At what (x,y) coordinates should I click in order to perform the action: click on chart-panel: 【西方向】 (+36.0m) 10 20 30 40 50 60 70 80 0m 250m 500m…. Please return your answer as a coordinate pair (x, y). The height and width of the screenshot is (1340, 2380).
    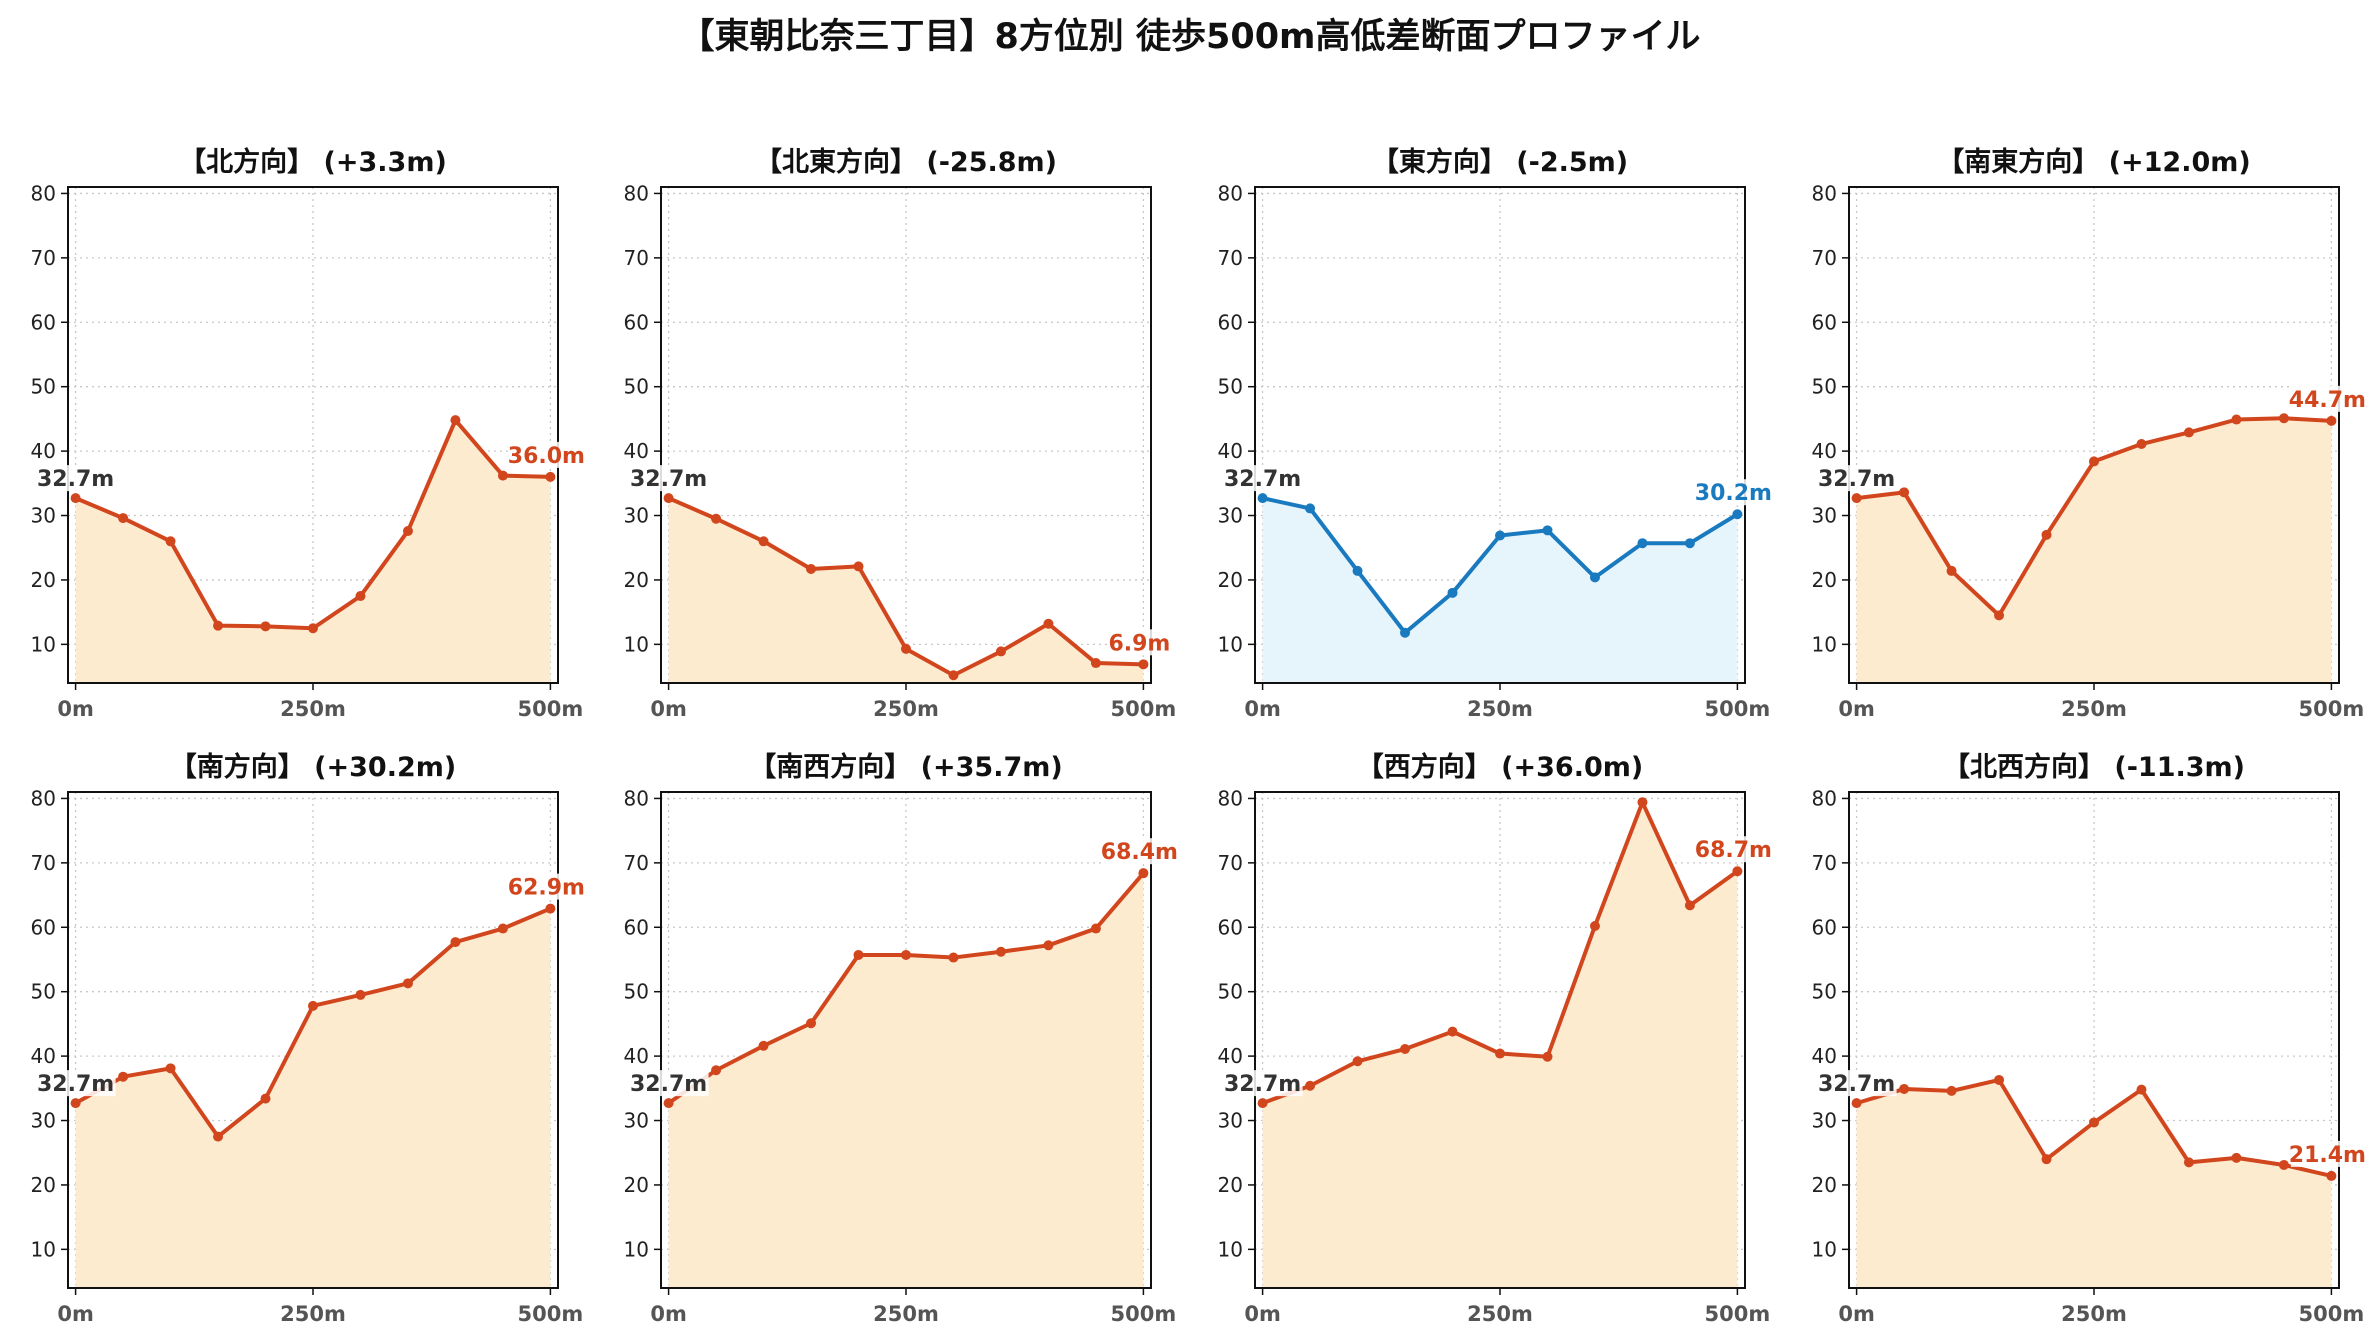
    Looking at the image, I should click on (1495, 1038).